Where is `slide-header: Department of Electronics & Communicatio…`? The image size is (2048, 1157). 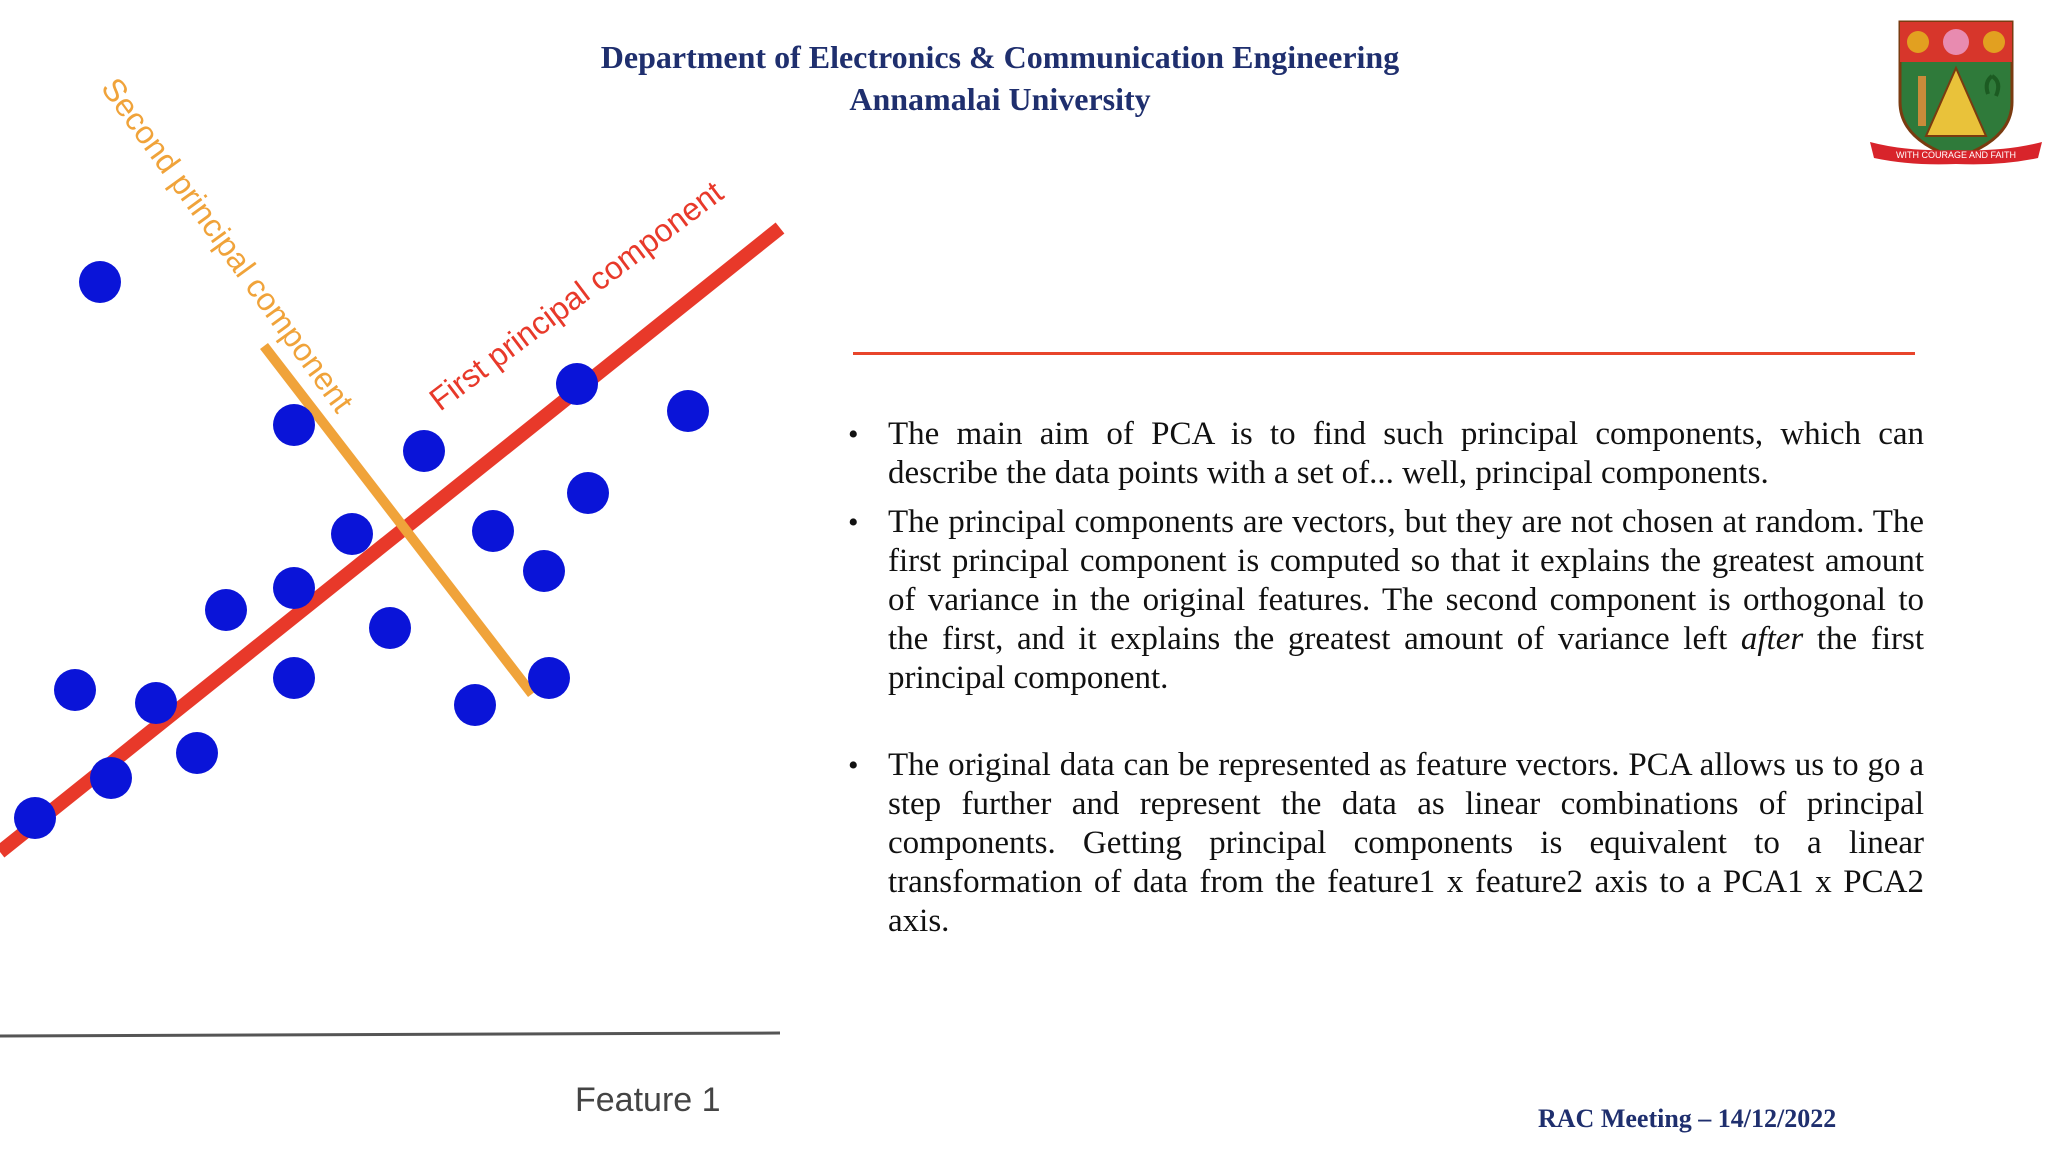
slide-header: Department of Electronics & Communicatio… is located at coordinates (1000, 78).